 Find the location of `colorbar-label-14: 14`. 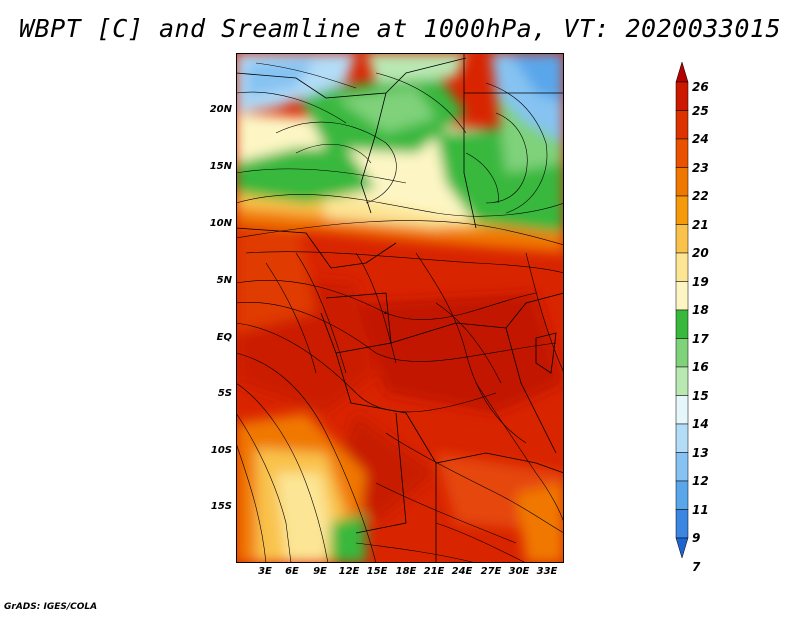

colorbar-label-14: 14 is located at coordinates (700, 424).